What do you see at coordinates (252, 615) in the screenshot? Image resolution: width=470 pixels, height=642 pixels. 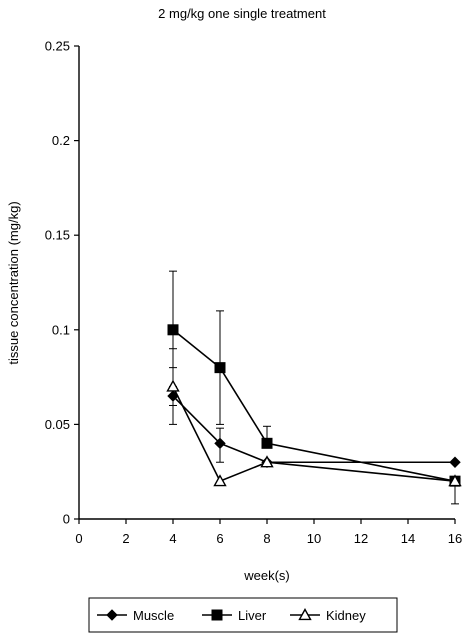 I see `legend-label-liver: Liver` at bounding box center [252, 615].